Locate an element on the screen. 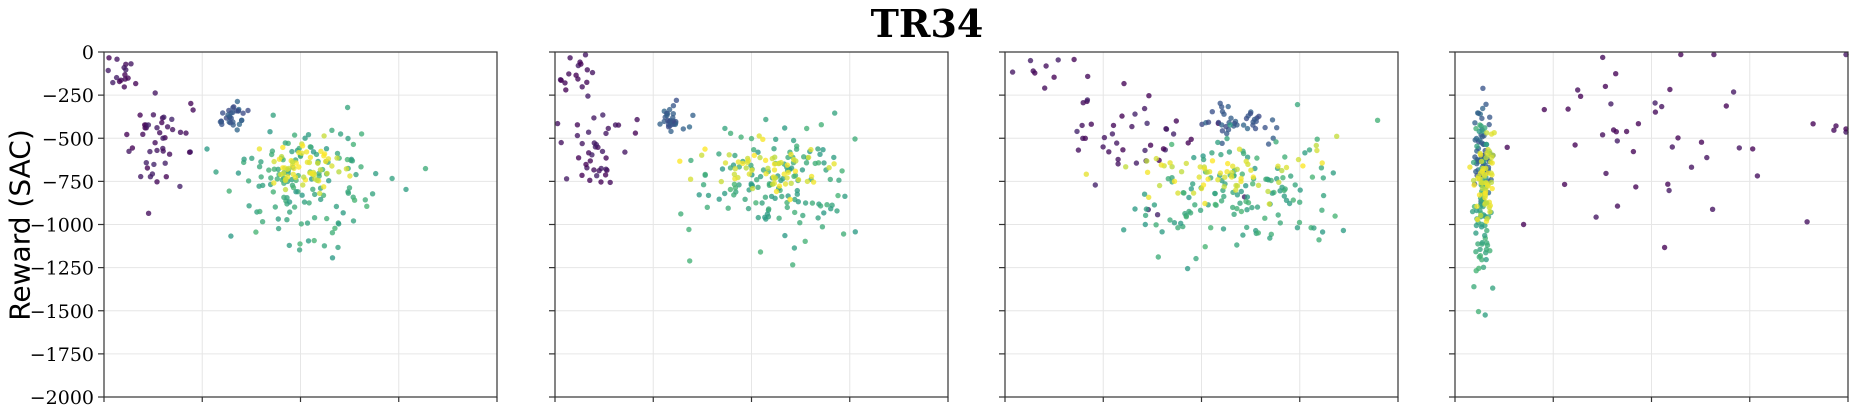  y-tick-label: −750 is located at coordinates (68, 182).